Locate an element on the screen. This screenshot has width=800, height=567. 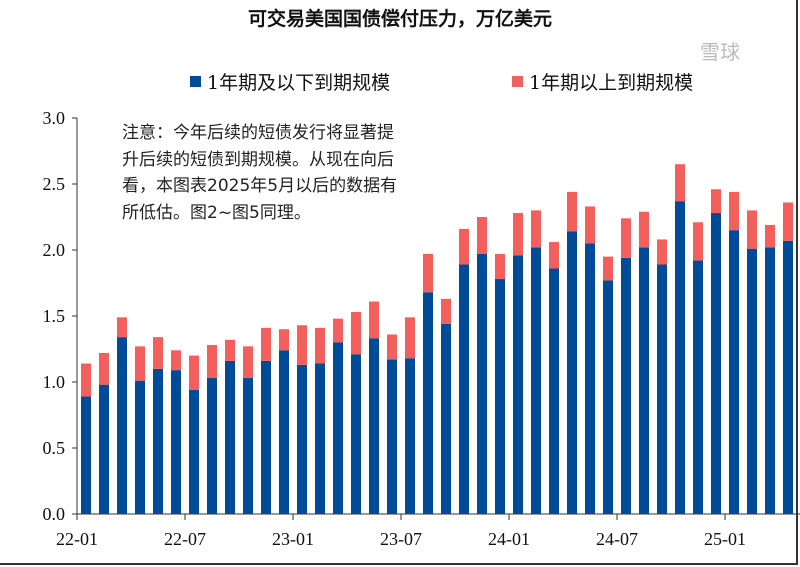
legend-swatch-short is located at coordinates (195, 81).